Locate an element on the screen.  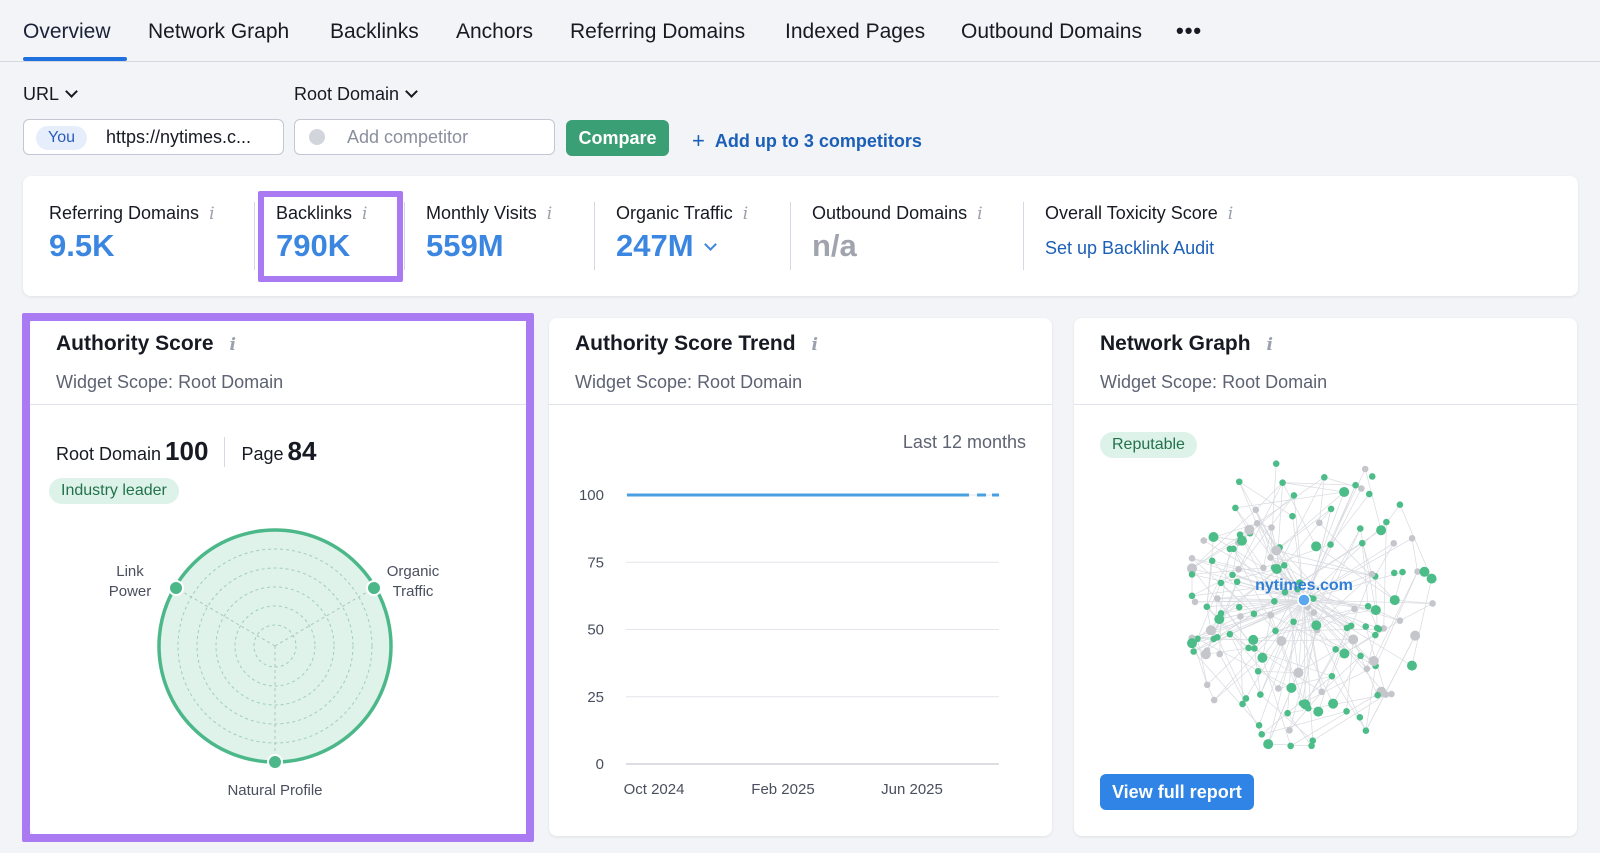
root-domain-selector: Root Domain is located at coordinates (356, 94).